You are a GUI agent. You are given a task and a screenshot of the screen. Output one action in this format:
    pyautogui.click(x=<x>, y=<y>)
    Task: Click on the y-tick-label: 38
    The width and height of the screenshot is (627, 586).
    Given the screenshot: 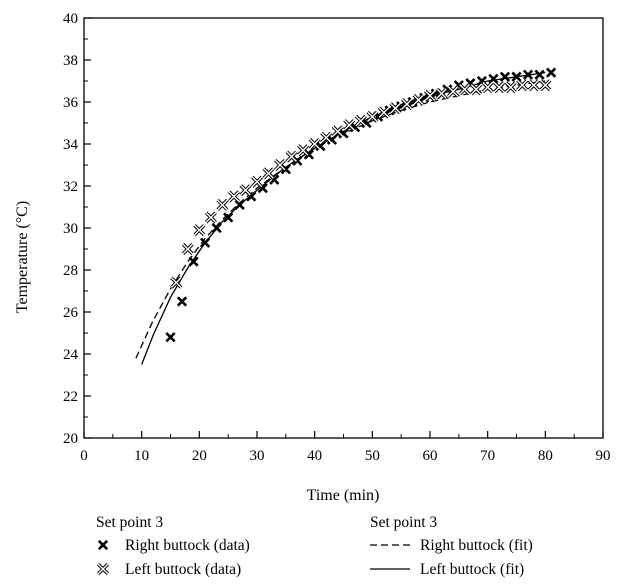 What is the action you would take?
    pyautogui.click(x=70, y=61)
    